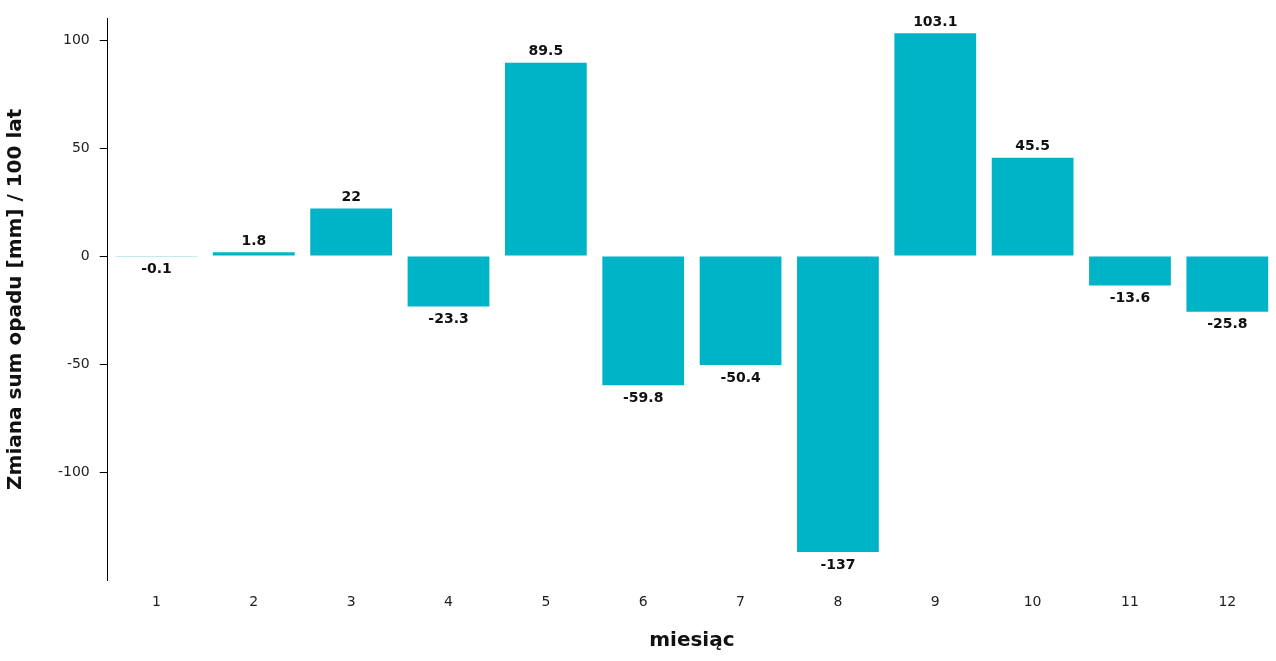 The height and width of the screenshot is (661, 1276). Describe the element at coordinates (76, 38) in the screenshot. I see `y-tick-label: 100` at that location.